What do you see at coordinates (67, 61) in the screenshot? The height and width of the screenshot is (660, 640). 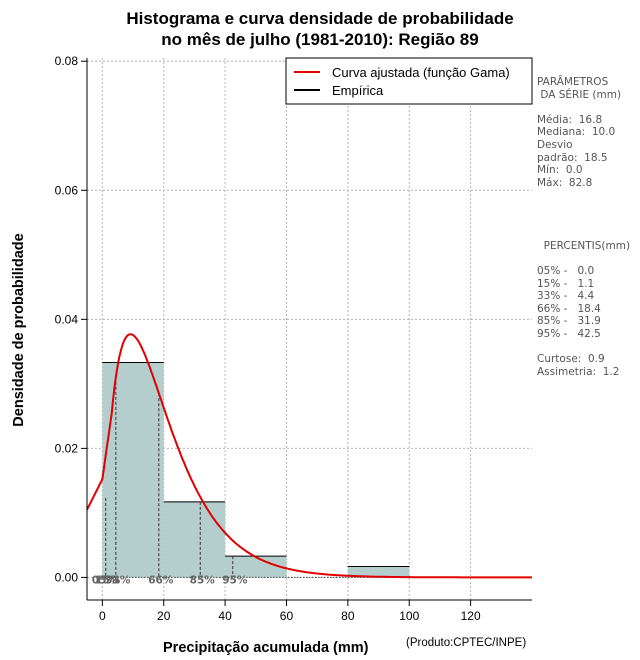 I see `y-tick-label: 0.08` at bounding box center [67, 61].